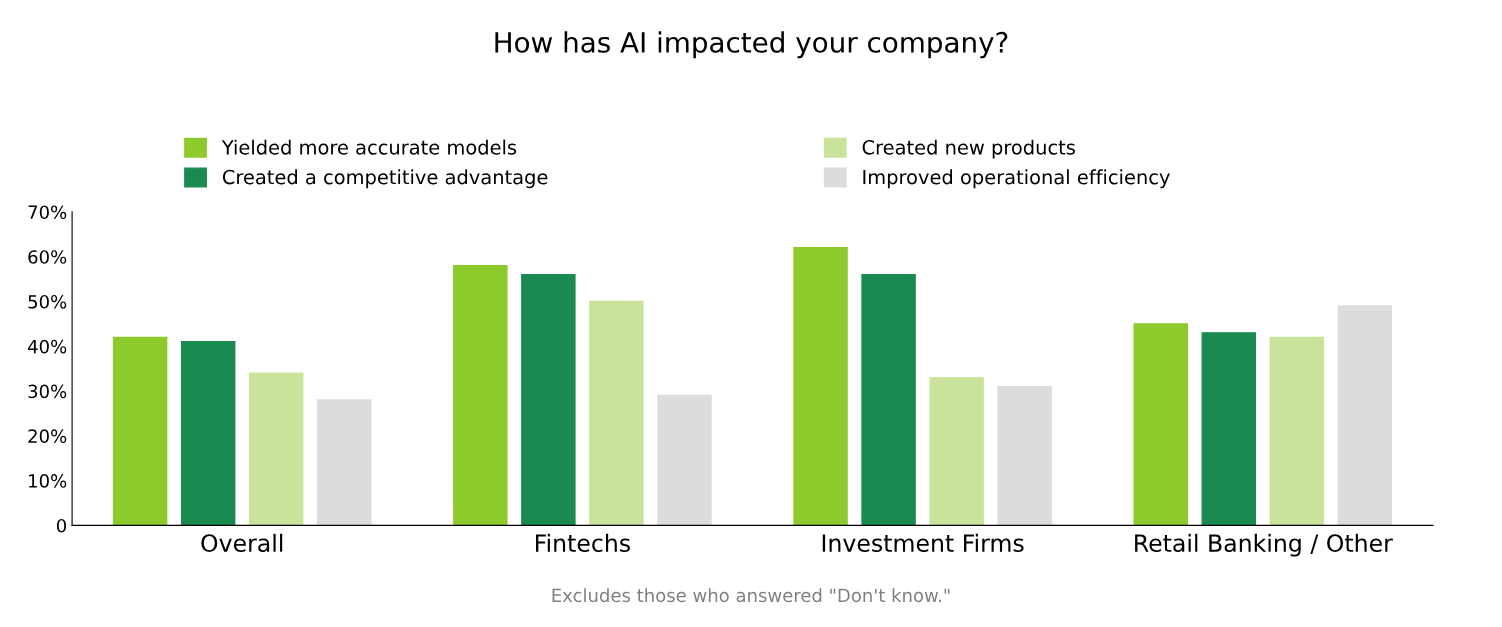 This screenshot has width=1502, height=627. What do you see at coordinates (47, 257) in the screenshot?
I see `y-tick-label: 60%` at bounding box center [47, 257].